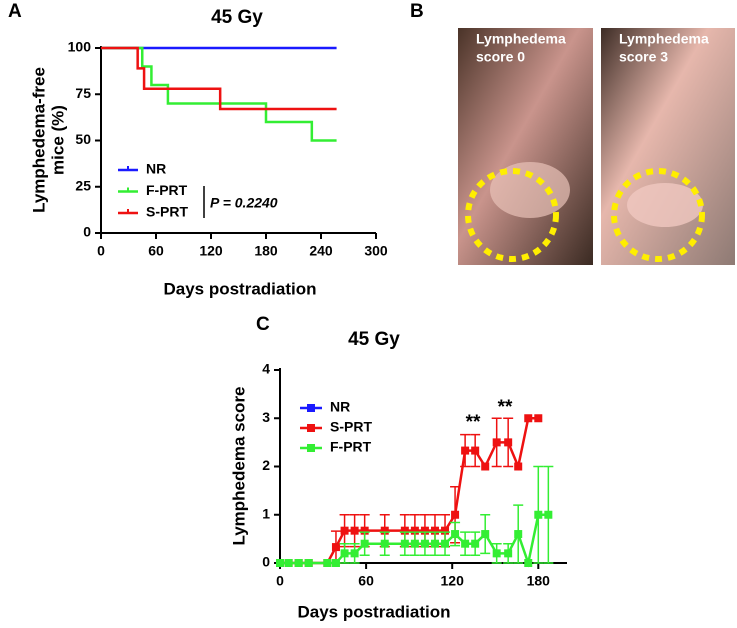  I want to click on x-tick-label: 300, so click(376, 251).